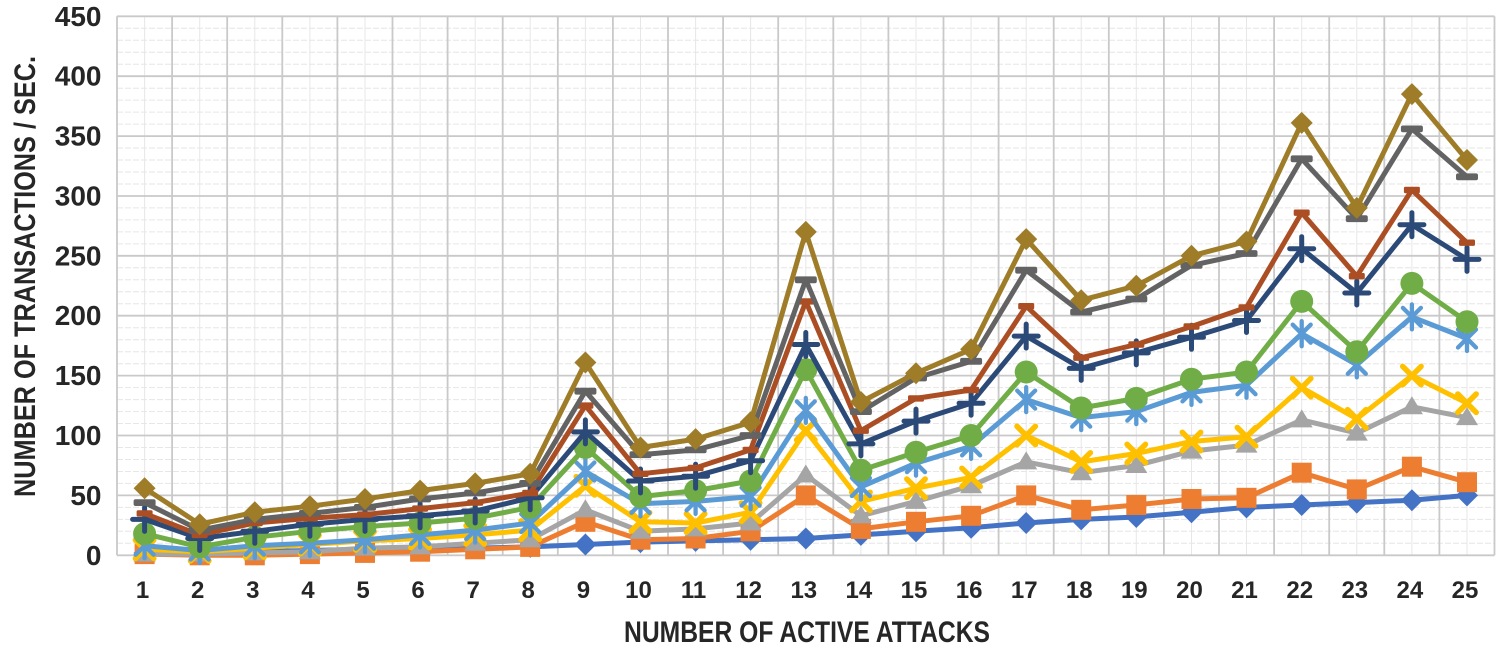  What do you see at coordinates (78, 375) in the screenshot?
I see `svg-text: 150` at bounding box center [78, 375].